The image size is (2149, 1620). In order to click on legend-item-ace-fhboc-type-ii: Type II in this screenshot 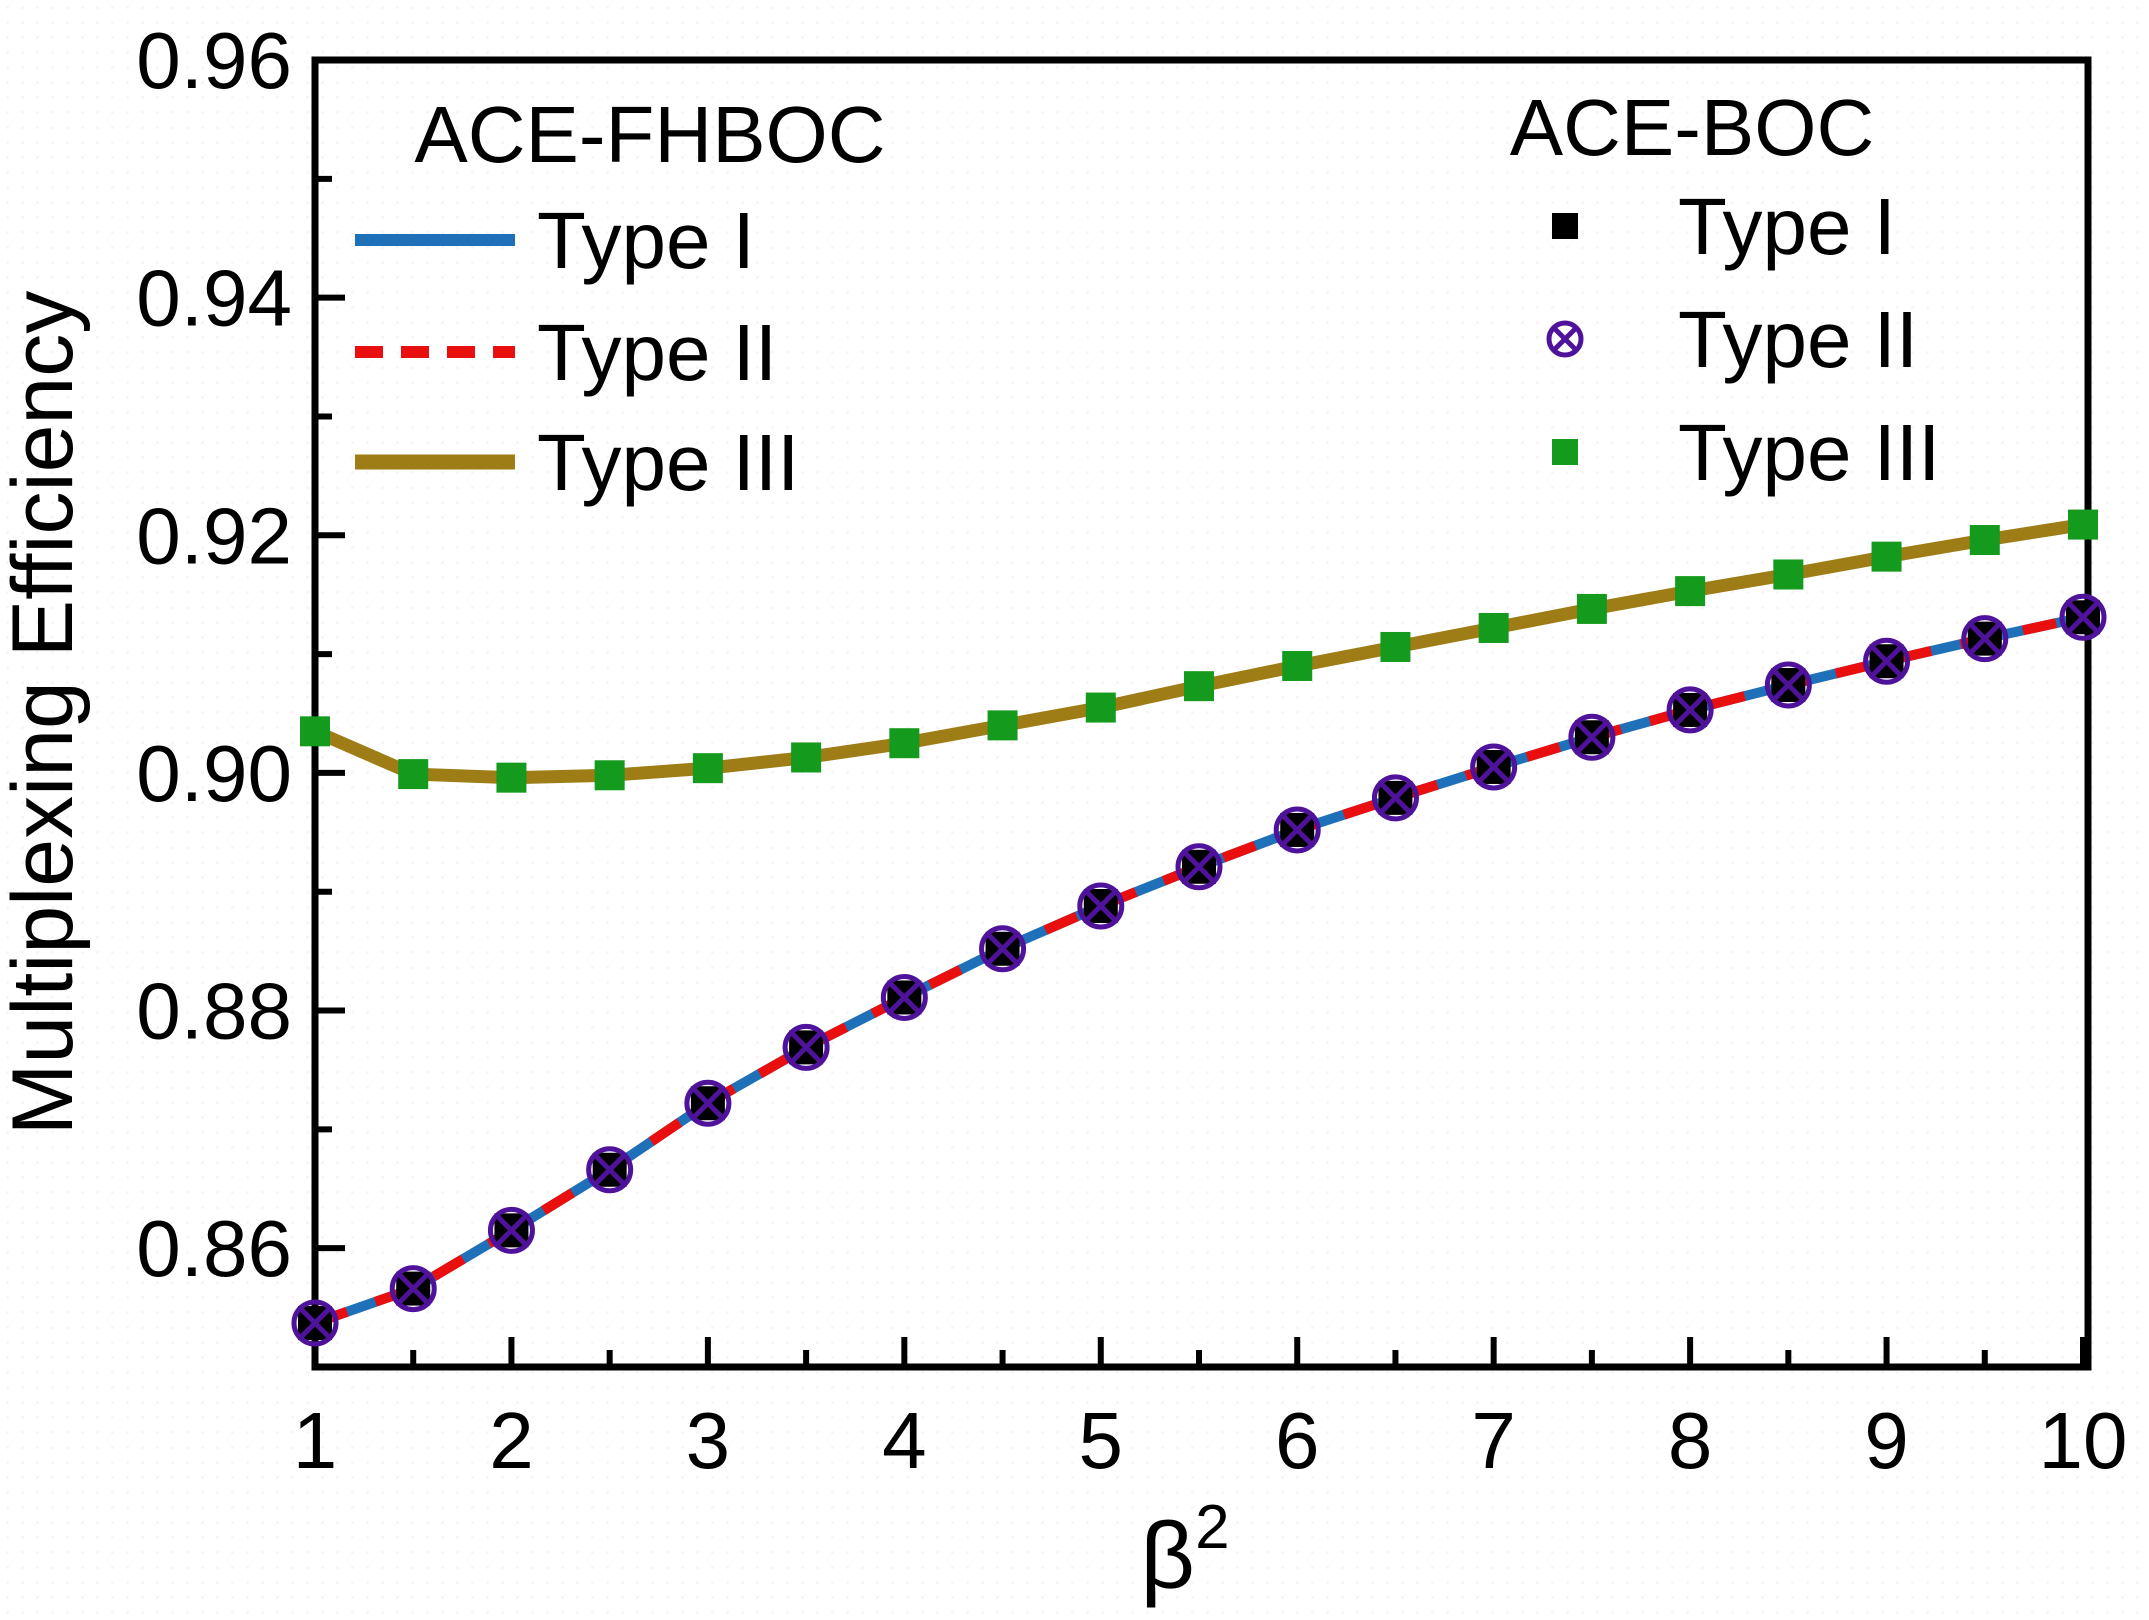, I will do `click(566, 352)`.